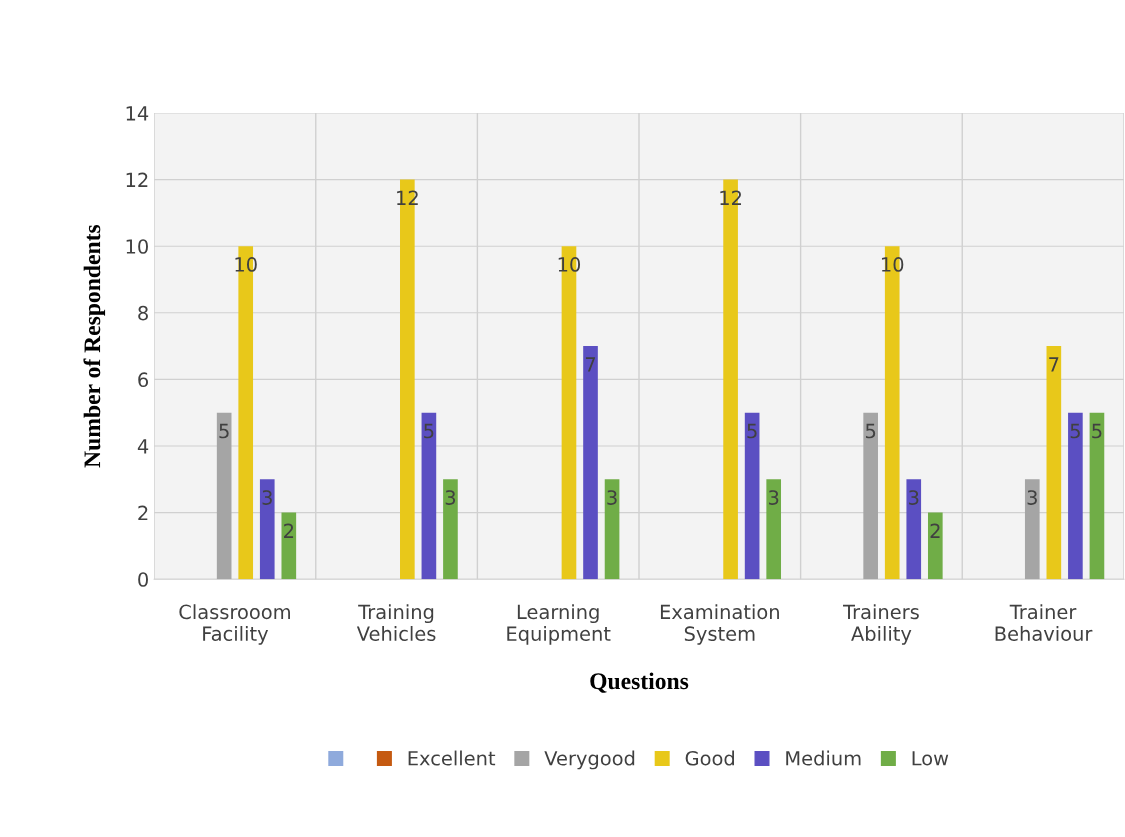 The width and height of the screenshot is (1125, 837). What do you see at coordinates (396, 623) in the screenshot?
I see `x-tick-label: Training Vehicles` at bounding box center [396, 623].